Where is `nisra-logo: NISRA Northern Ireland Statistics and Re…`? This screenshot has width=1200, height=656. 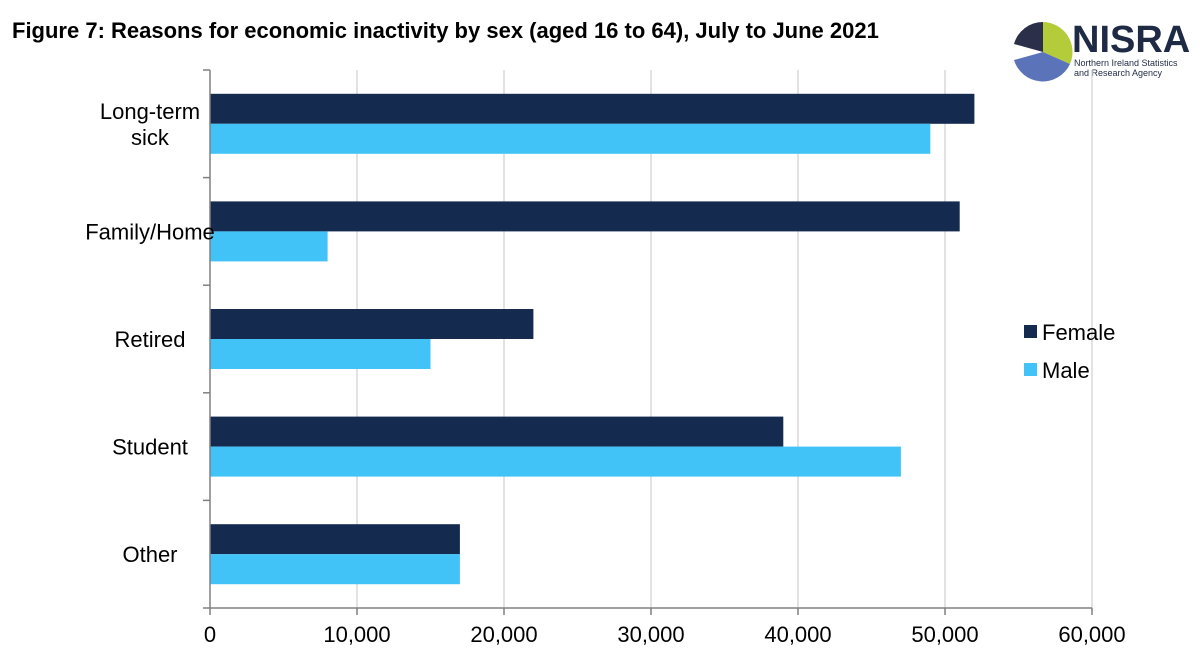 nisra-logo: NISRA Northern Ireland Statistics and Re… is located at coordinates (1102, 50).